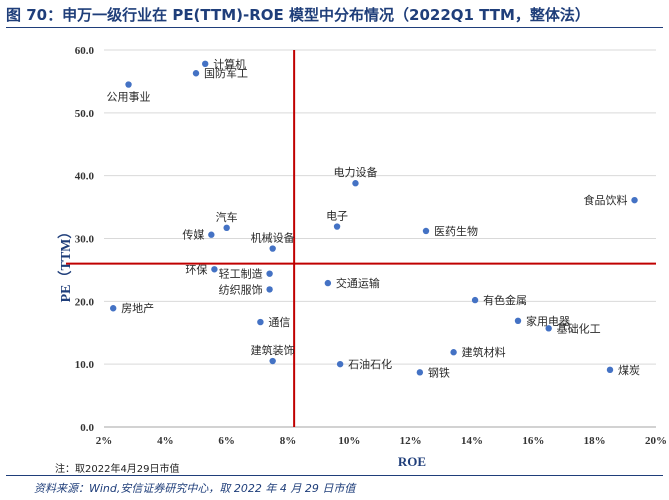 The height and width of the screenshot is (500, 669). What do you see at coordinates (279, 322) in the screenshot?
I see `point-label: 通信` at bounding box center [279, 322].